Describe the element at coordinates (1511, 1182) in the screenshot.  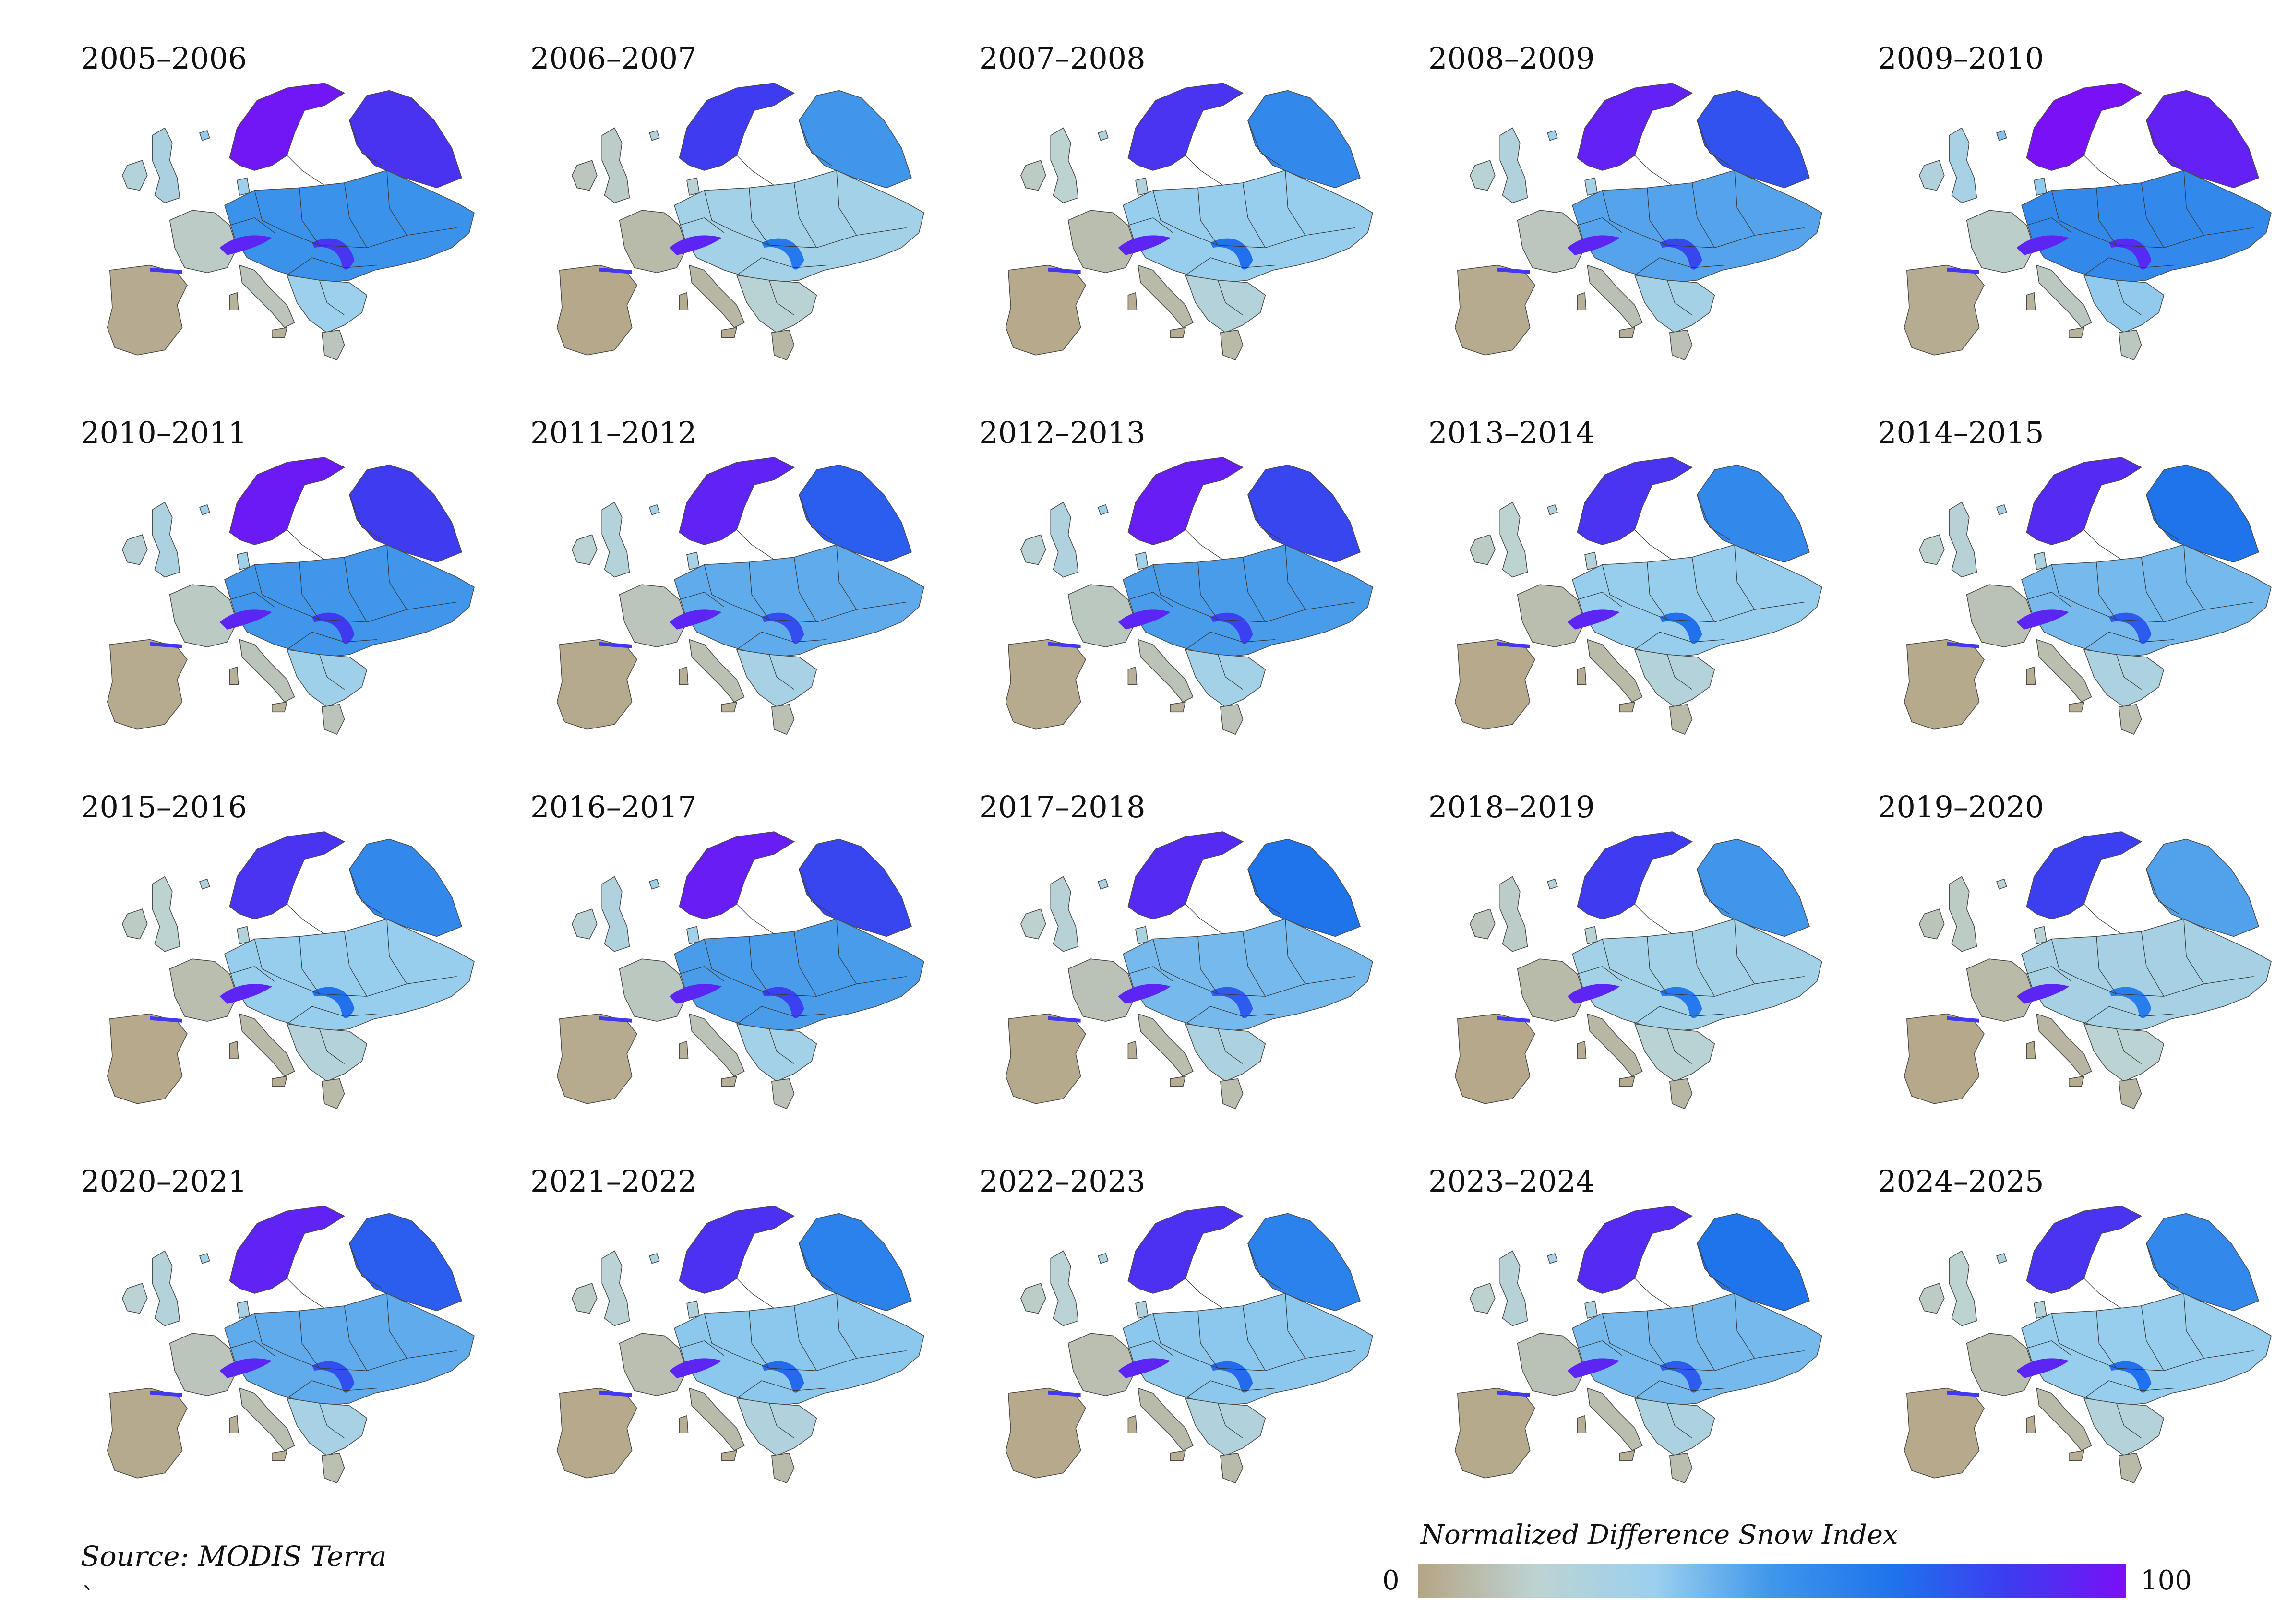
I see `season-label: 2023–2024` at that location.